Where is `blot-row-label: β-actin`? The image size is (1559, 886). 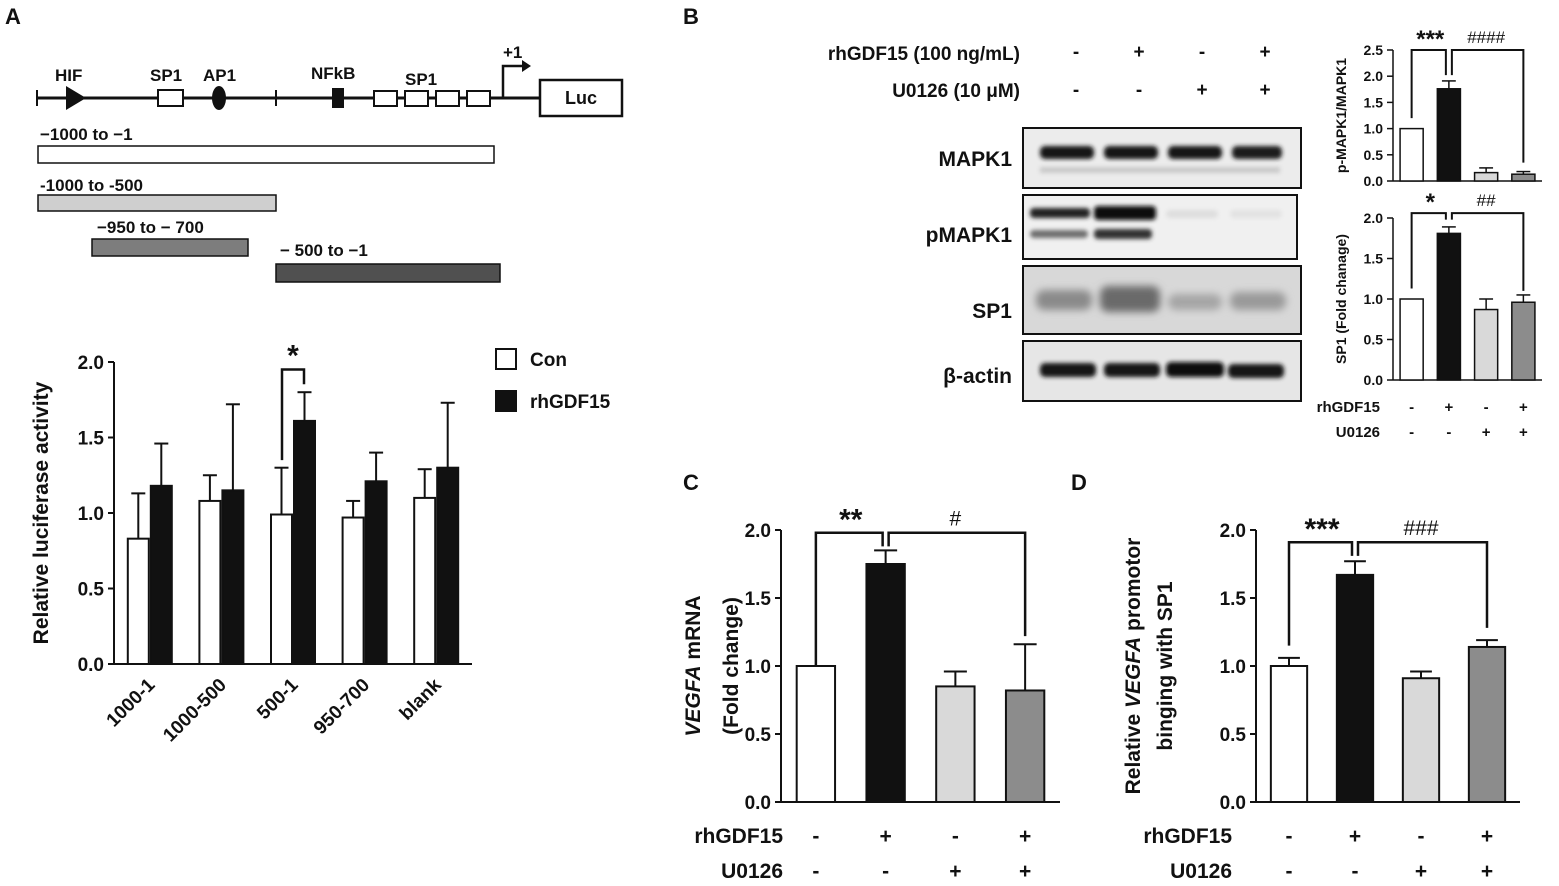
blot-row-label: β-actin is located at coordinates (977, 376).